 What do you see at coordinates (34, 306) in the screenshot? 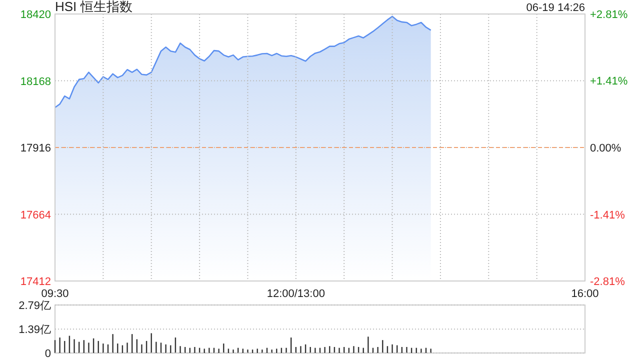
I see `y-tick-label: 2.79亿` at bounding box center [34, 306].